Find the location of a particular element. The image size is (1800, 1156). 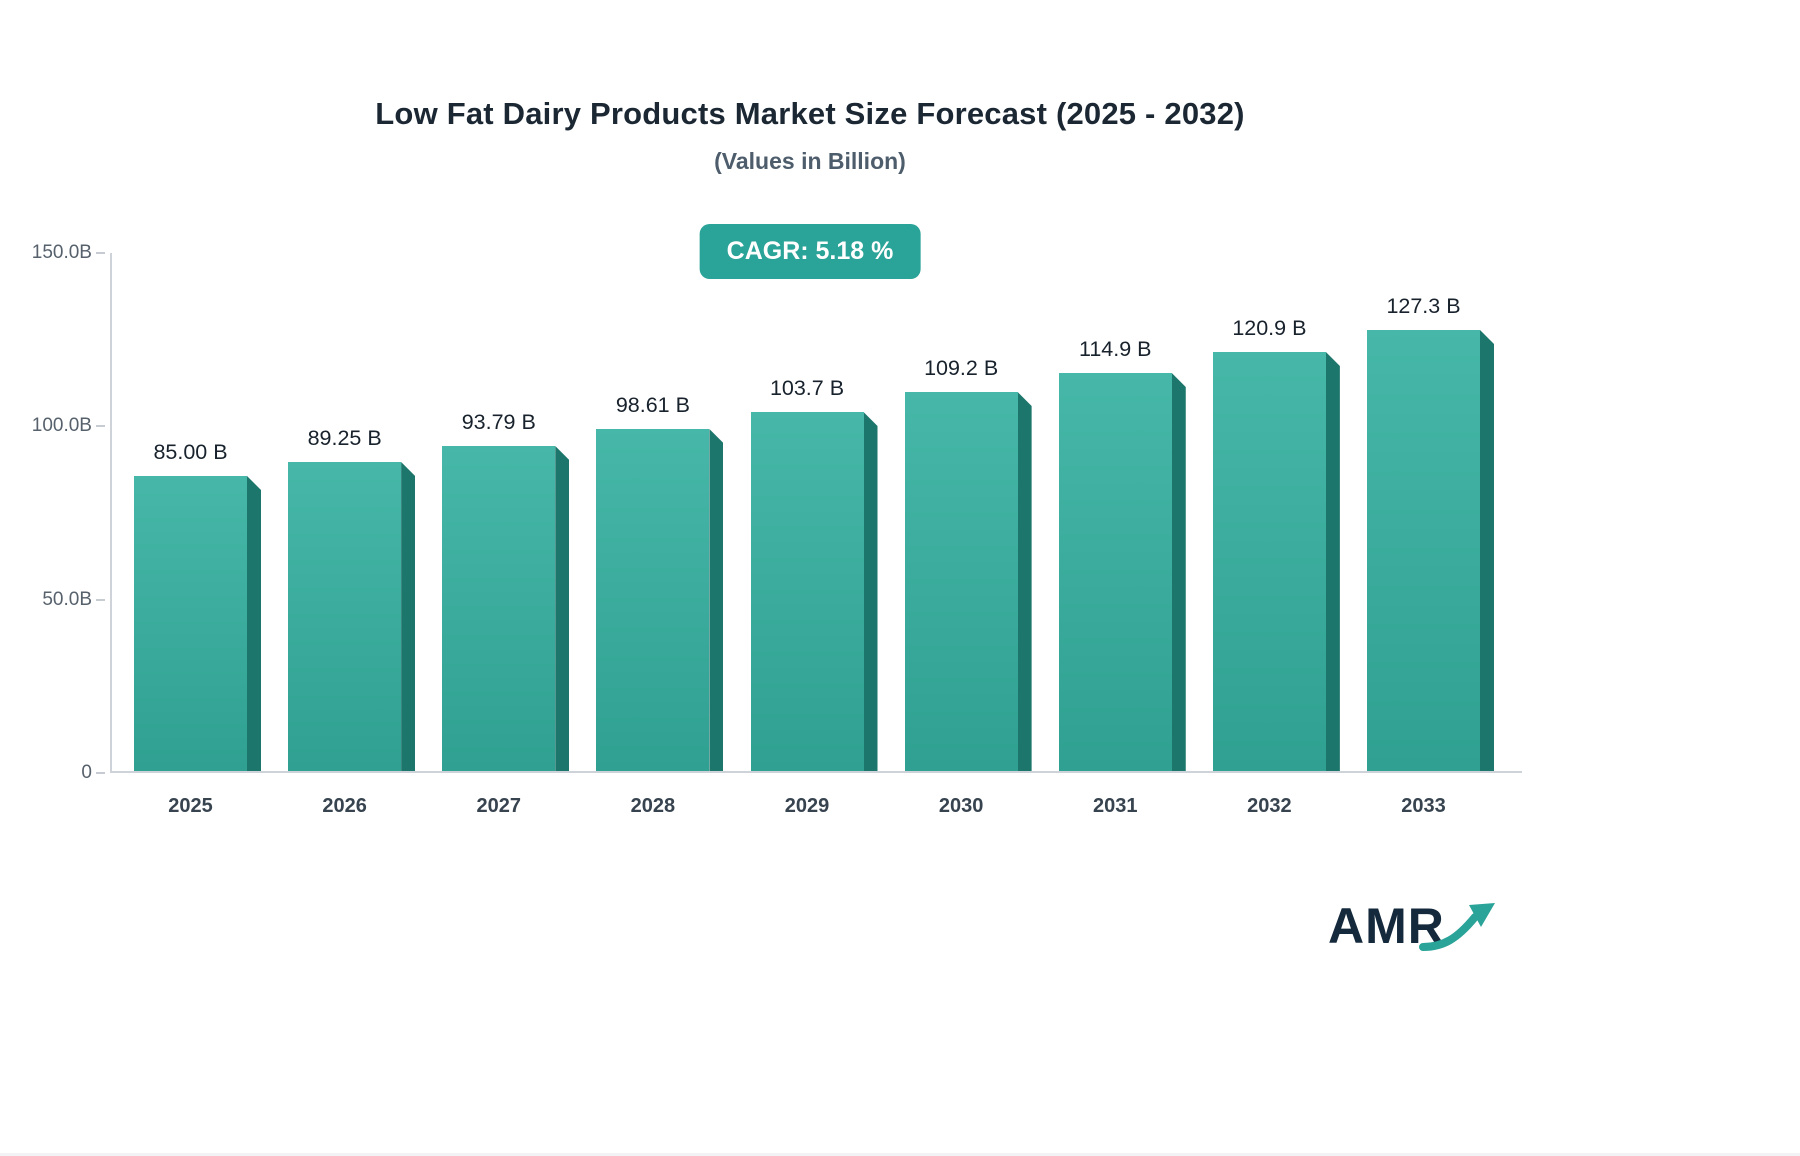

x-axis-category-label: 2026 is located at coordinates (344, 806).